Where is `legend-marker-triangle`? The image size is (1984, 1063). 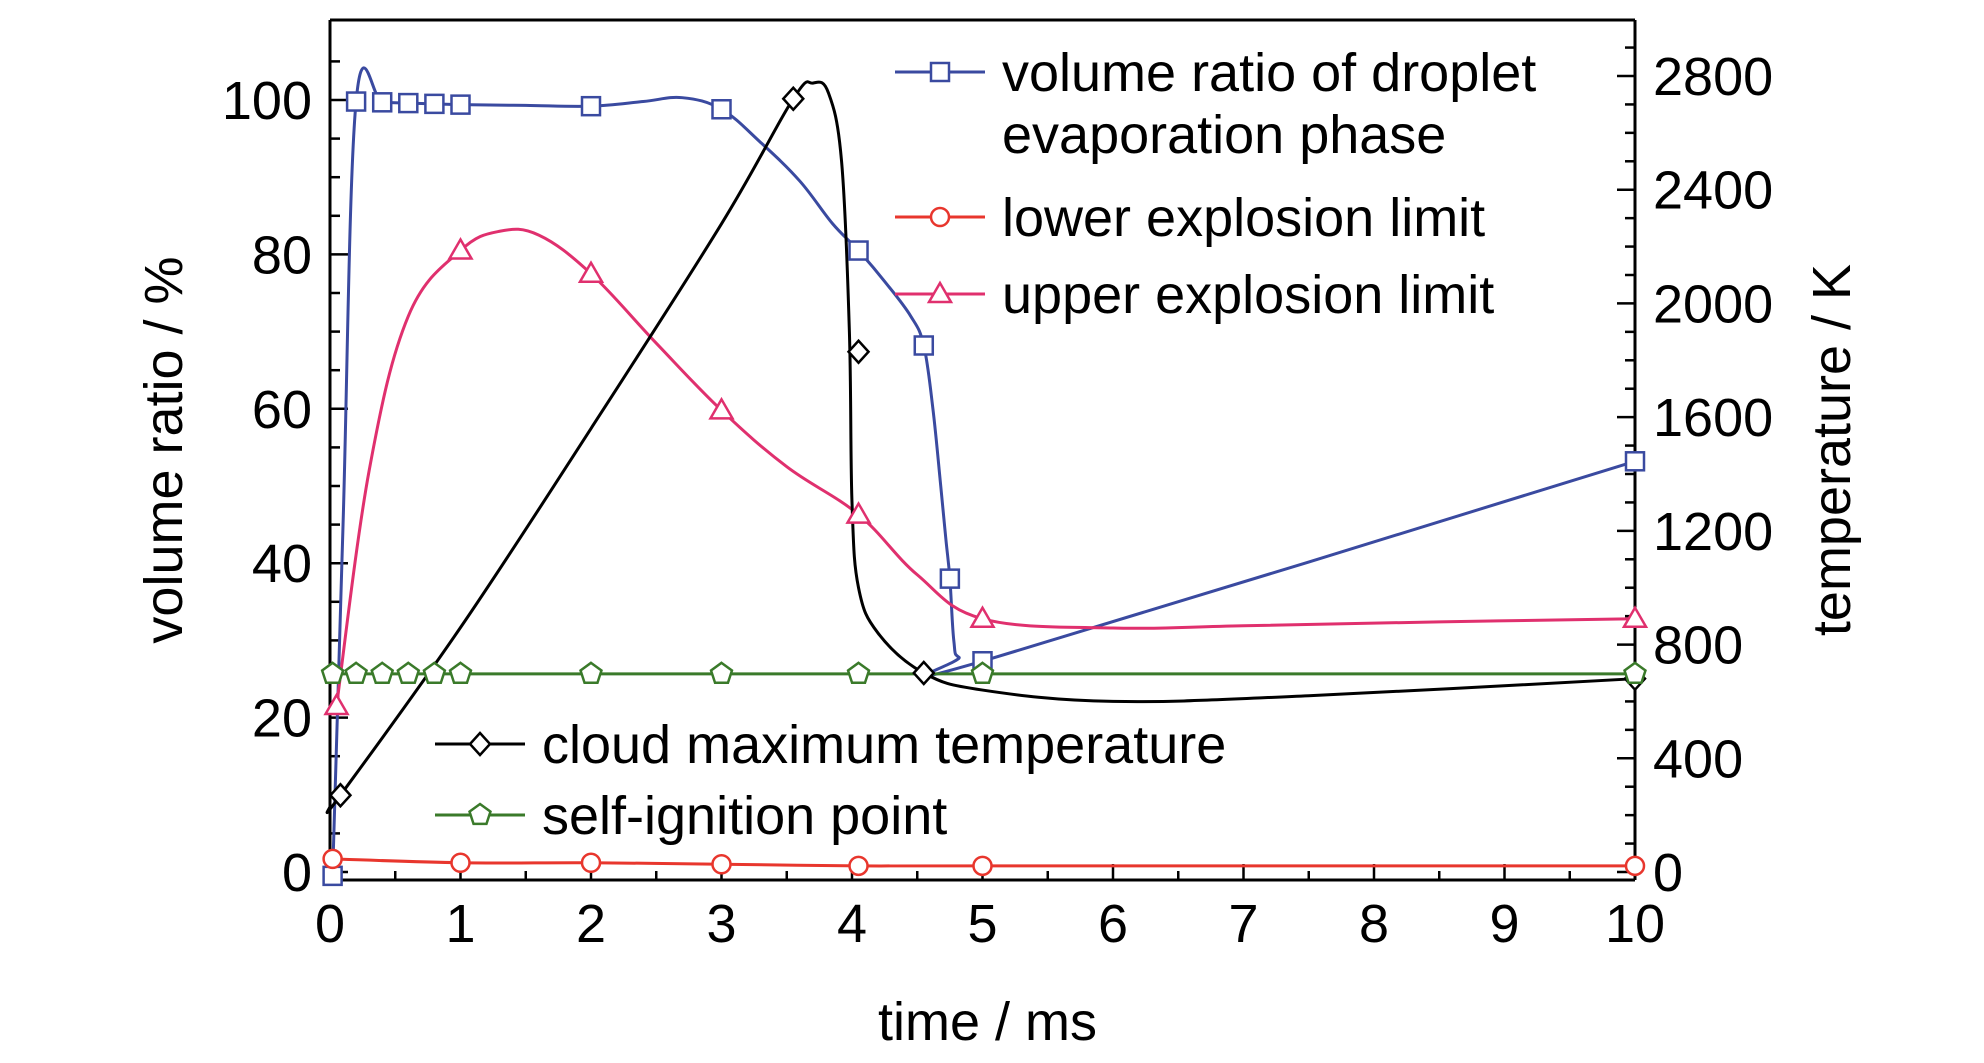 legend-marker-triangle is located at coordinates (940, 292).